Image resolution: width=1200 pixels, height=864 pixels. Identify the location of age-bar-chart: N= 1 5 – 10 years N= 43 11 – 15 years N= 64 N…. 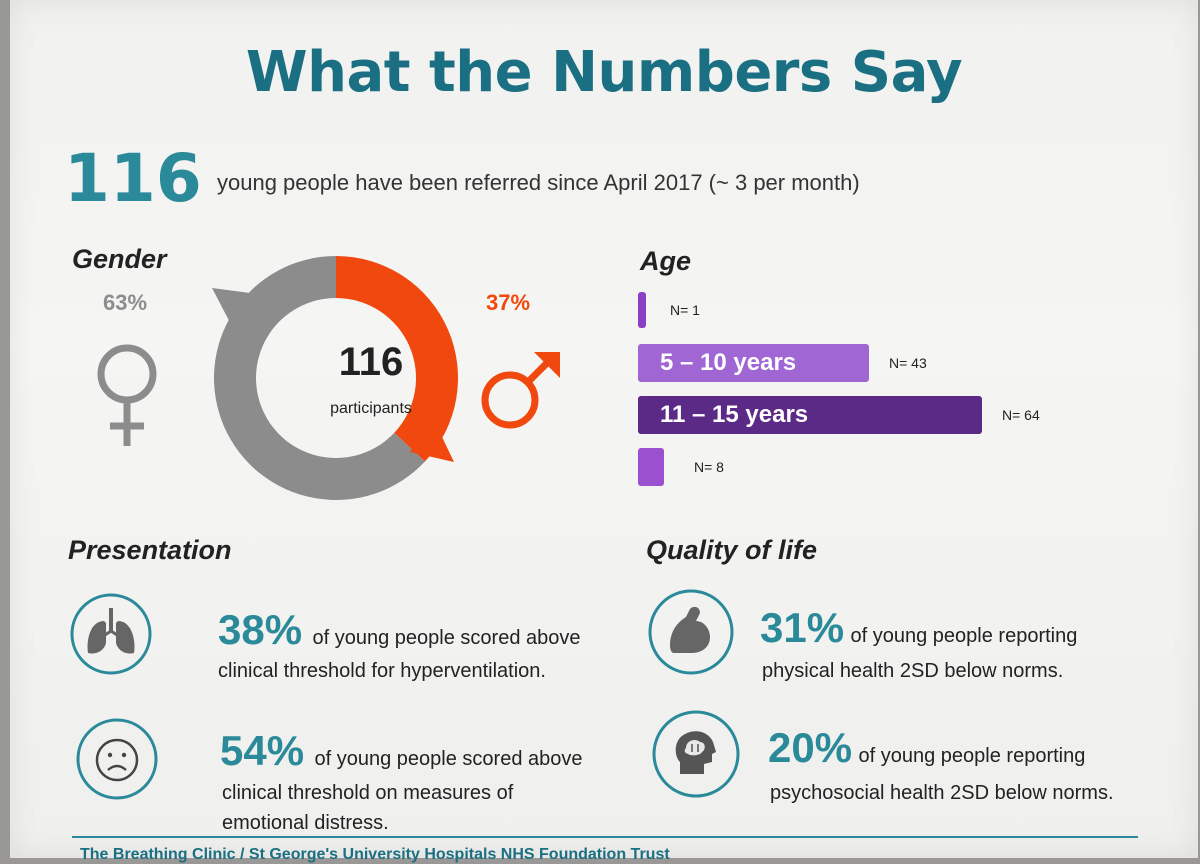
(858, 392).